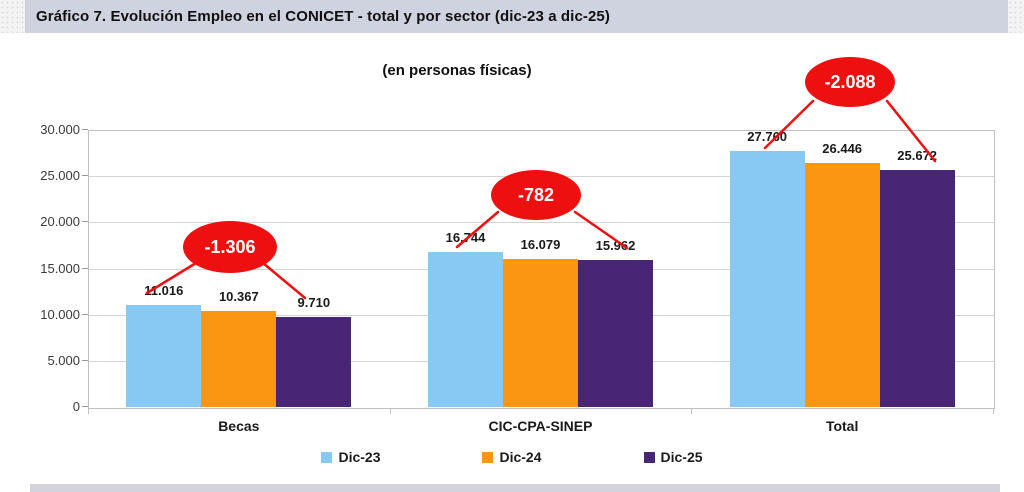 The image size is (1024, 492). Describe the element at coordinates (60, 129) in the screenshot. I see `y-axis-tick-label: 30.000` at that location.